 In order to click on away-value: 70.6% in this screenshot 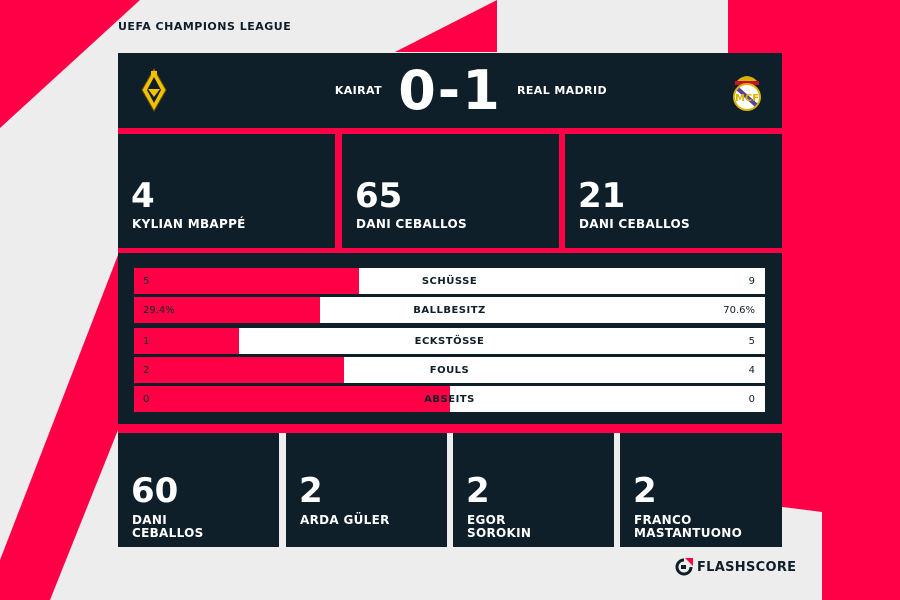, I will do `click(739, 310)`.